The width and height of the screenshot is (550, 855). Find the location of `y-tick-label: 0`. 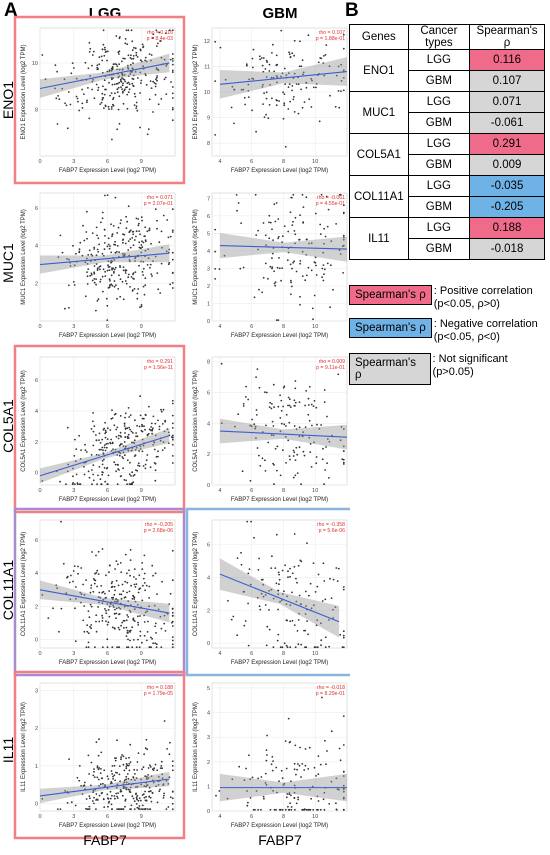

y-tick-label: 0 is located at coordinates (36, 641).